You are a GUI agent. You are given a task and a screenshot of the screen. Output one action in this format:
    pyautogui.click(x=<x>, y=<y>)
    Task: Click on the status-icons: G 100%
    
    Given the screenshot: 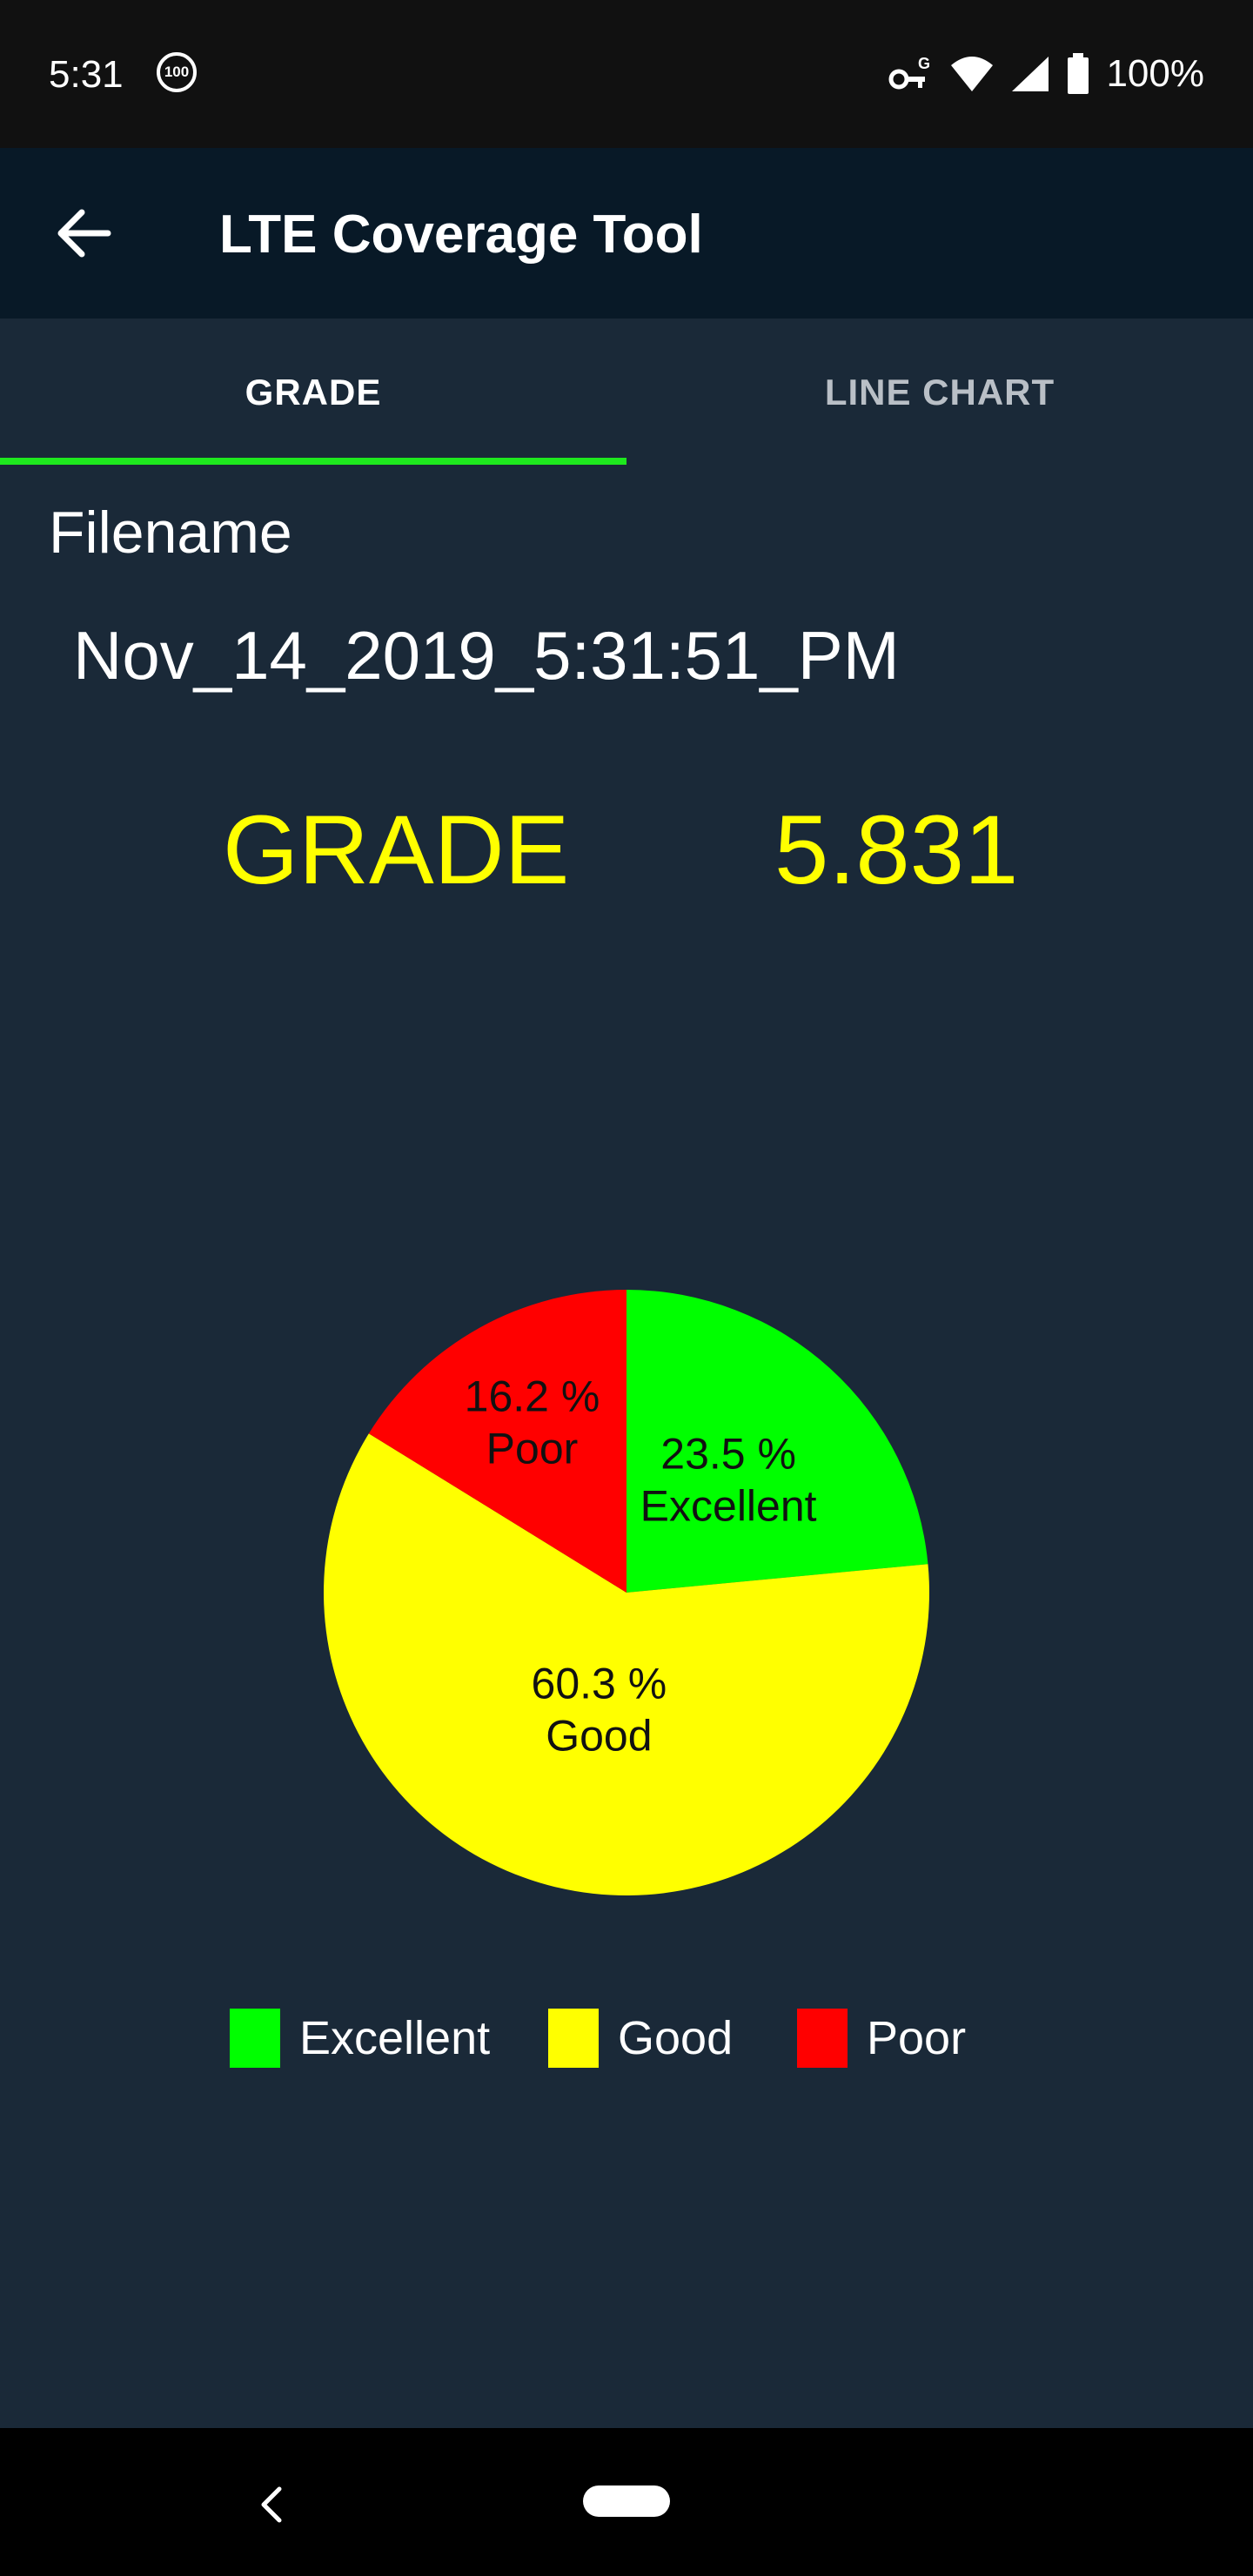 What is the action you would take?
    pyautogui.click(x=1046, y=74)
    